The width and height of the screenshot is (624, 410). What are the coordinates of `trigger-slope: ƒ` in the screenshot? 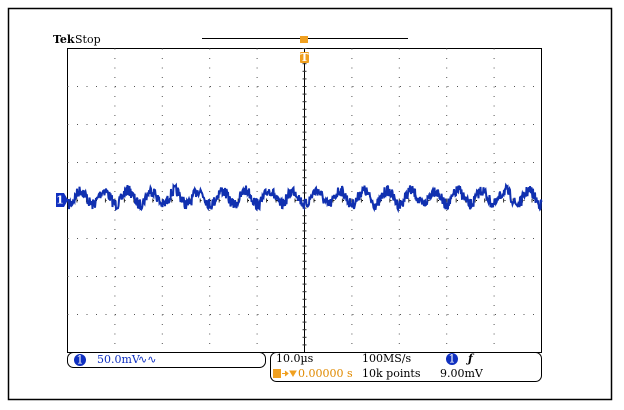 It's located at (470, 358).